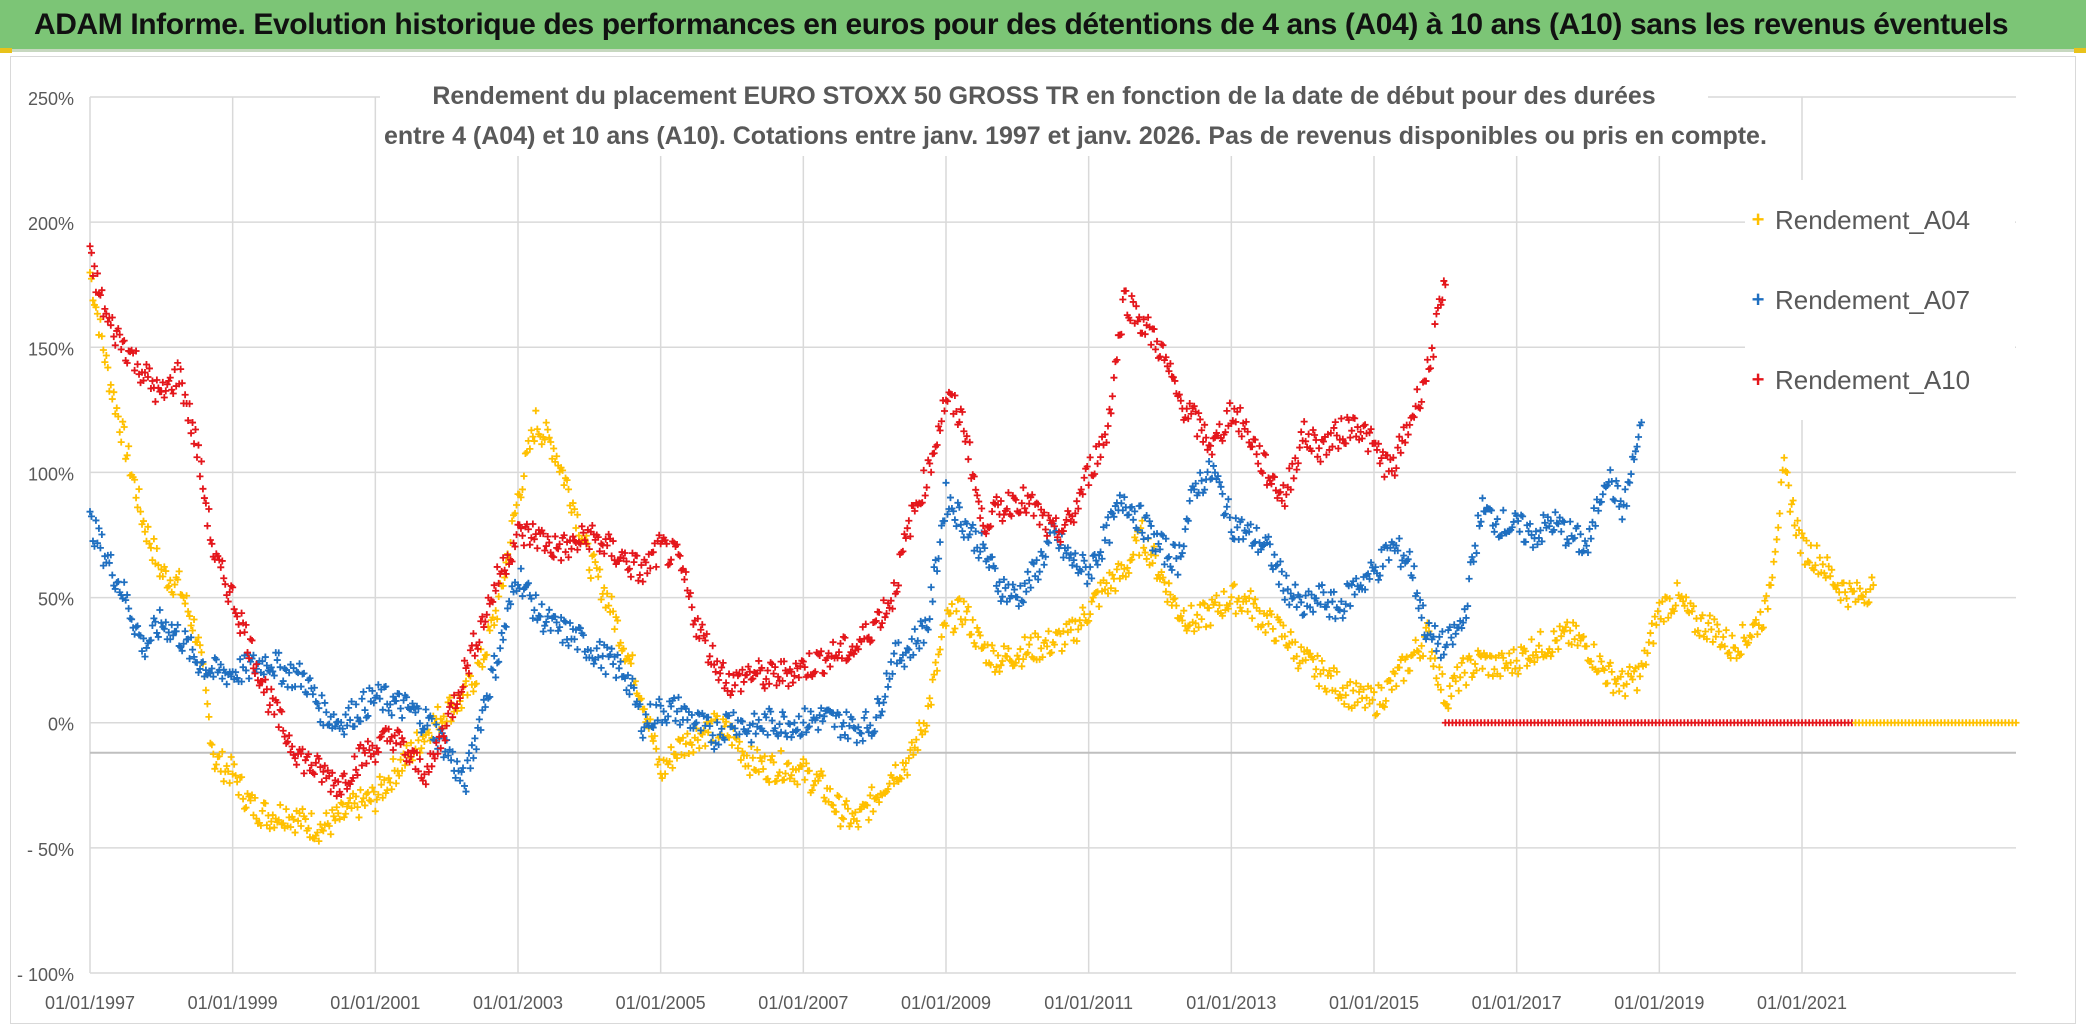 The width and height of the screenshot is (2086, 1031). Describe the element at coordinates (2016, 723) in the screenshot. I see `data-point-zero` at that location.